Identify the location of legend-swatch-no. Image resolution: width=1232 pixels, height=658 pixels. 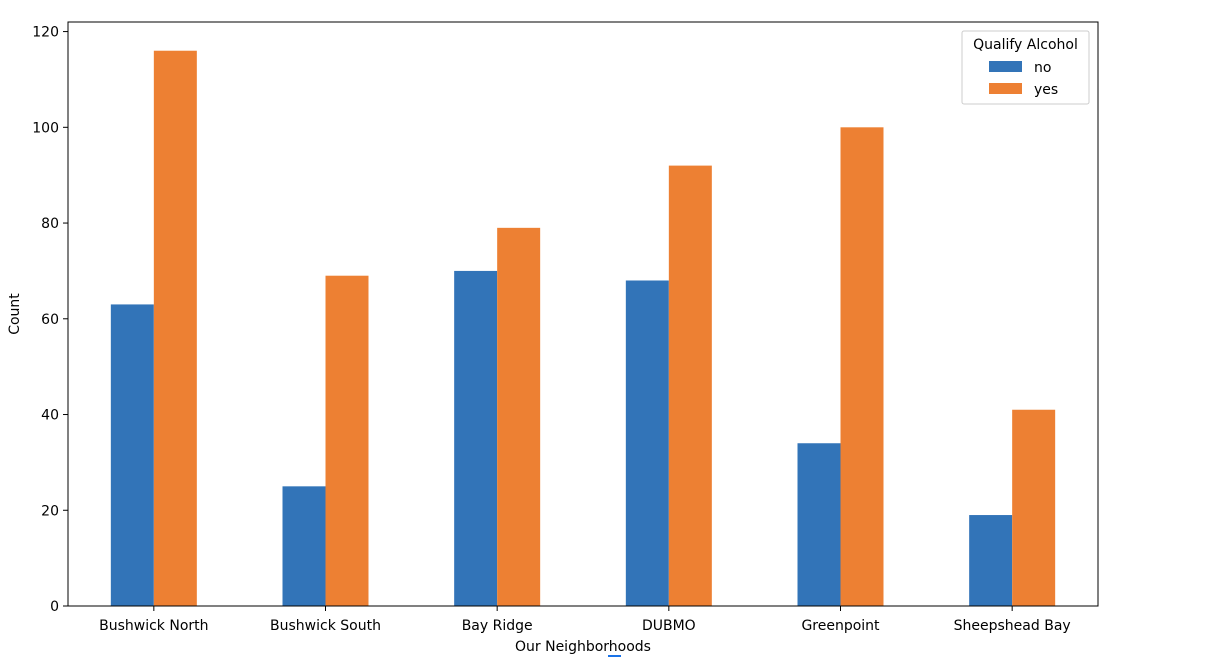
(1005, 66).